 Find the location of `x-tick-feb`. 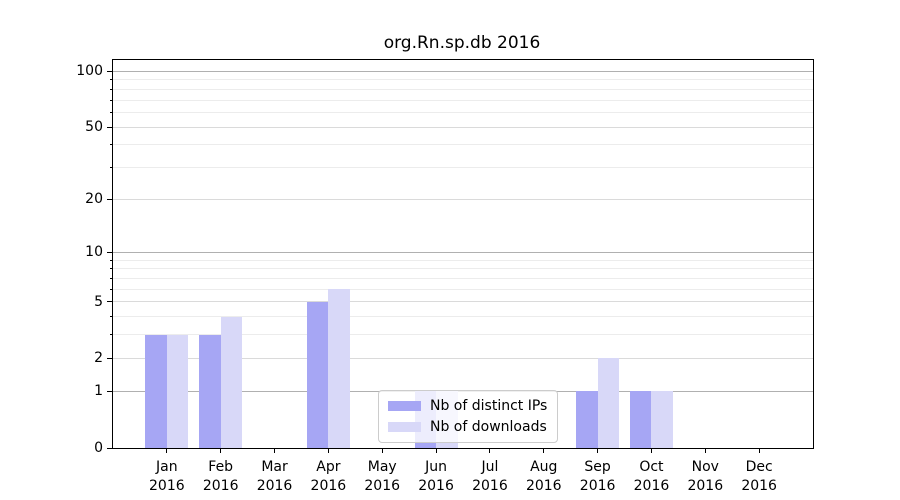

x-tick-feb is located at coordinates (221, 450).